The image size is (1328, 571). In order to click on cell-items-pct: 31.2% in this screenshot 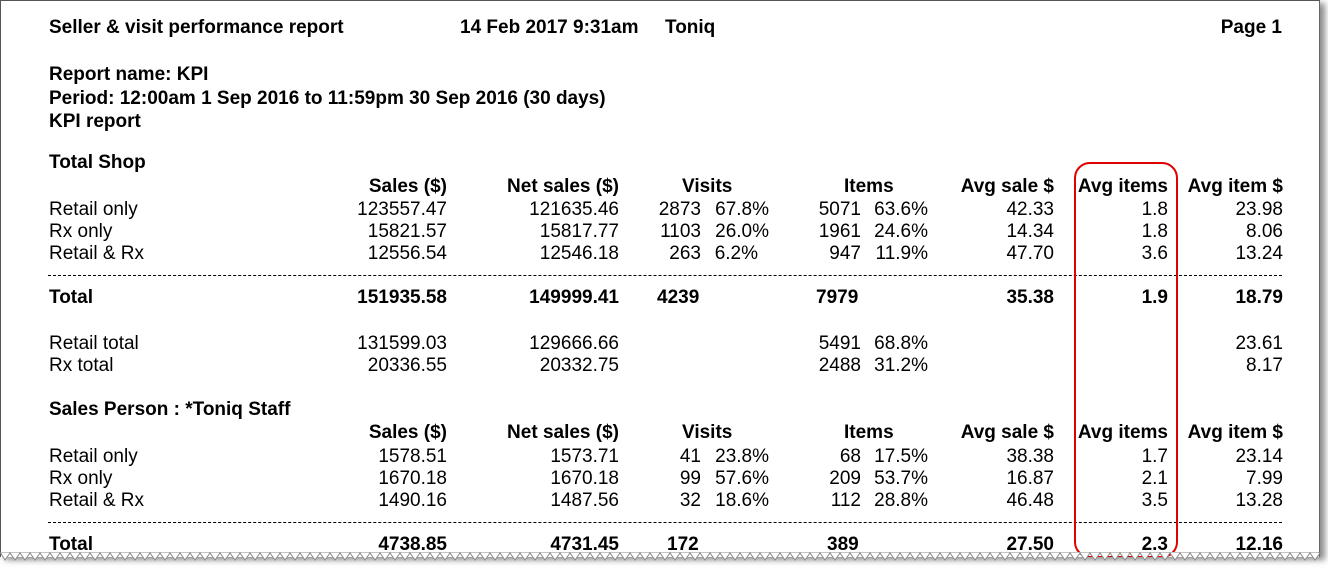, I will do `click(901, 365)`.